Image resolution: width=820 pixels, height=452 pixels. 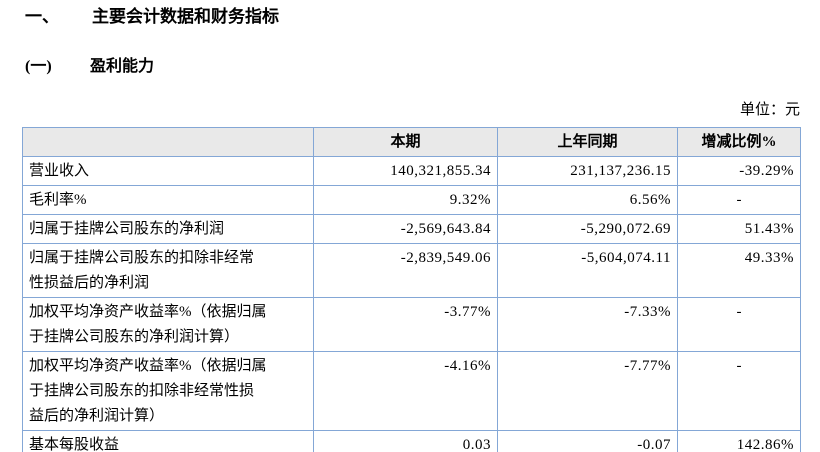 What do you see at coordinates (769, 110) in the screenshot?
I see `unit-label: 单位：元` at bounding box center [769, 110].